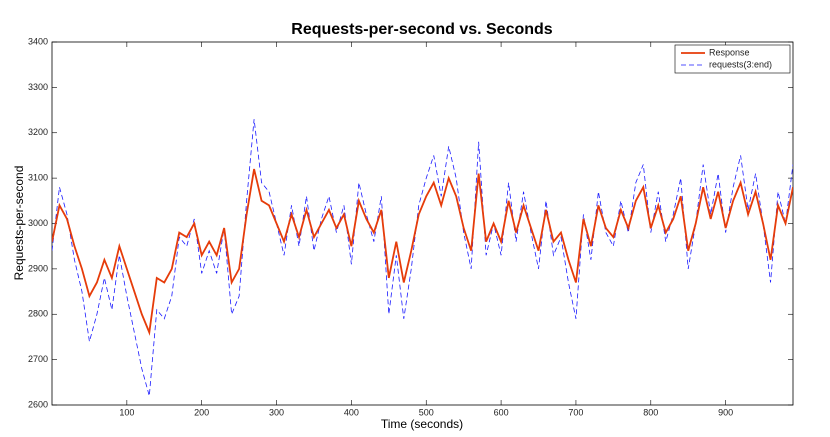 The image size is (830, 437). Describe the element at coordinates (351, 412) in the screenshot. I see `x-tick-label: 400` at that location.